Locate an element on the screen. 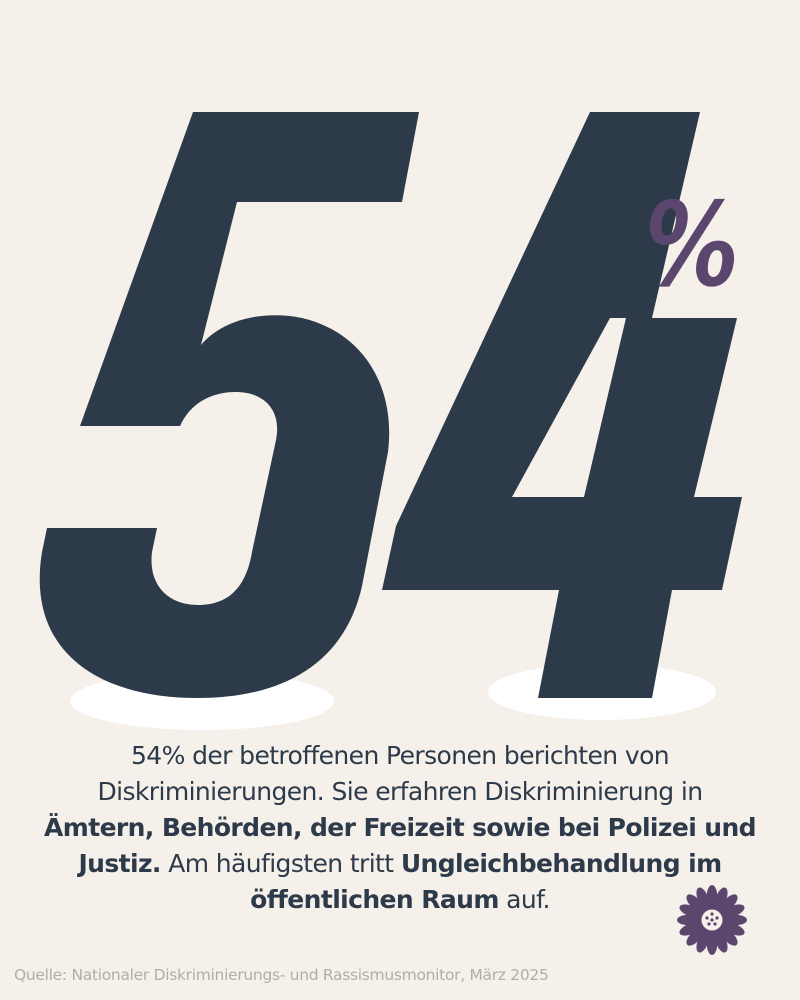 This screenshot has height=1000, width=800. percent-sign: % is located at coordinates (690, 245).